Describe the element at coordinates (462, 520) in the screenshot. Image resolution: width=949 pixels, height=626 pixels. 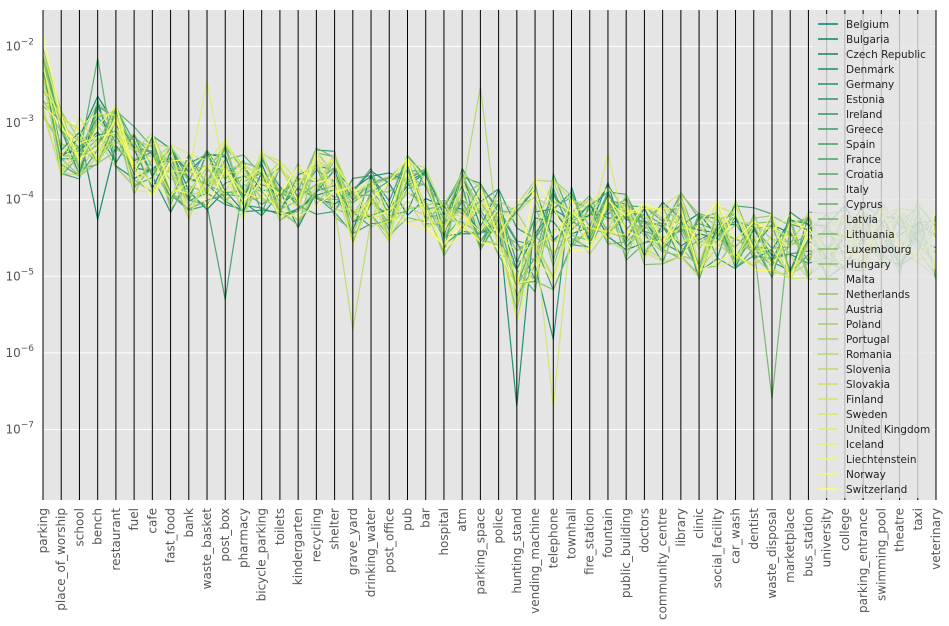
I see `x-tick-label-atm: atm` at that location.